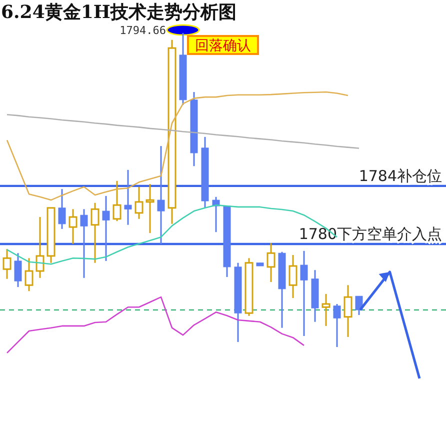  Describe the element at coordinates (118, 12) in the screenshot. I see `chart-title: 6.24黄金1H技术走势分析图` at that location.